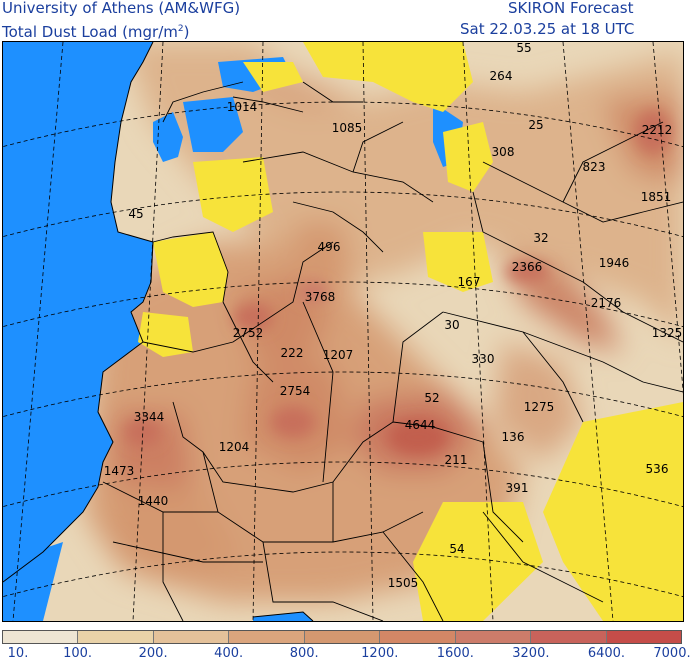 The image size is (700, 662). Describe the element at coordinates (213, 124) in the screenshot. I see `north-sea-area` at that location.